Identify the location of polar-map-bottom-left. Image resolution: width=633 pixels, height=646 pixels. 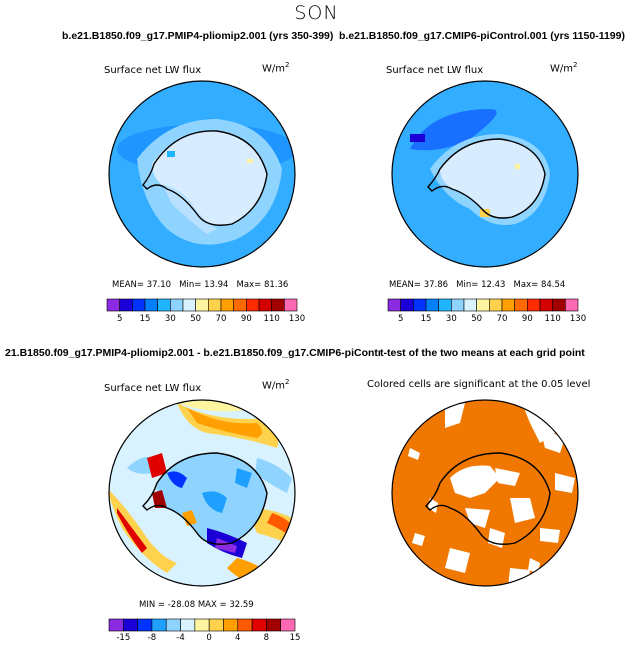
(202, 493).